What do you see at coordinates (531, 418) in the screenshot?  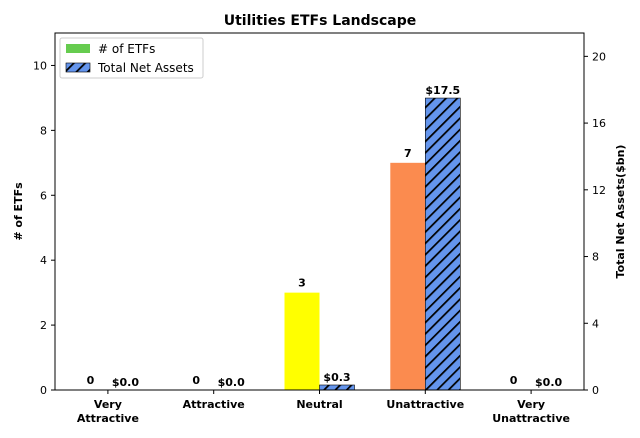 I see `x-tick-label-4-1: Unattractive` at bounding box center [531, 418].